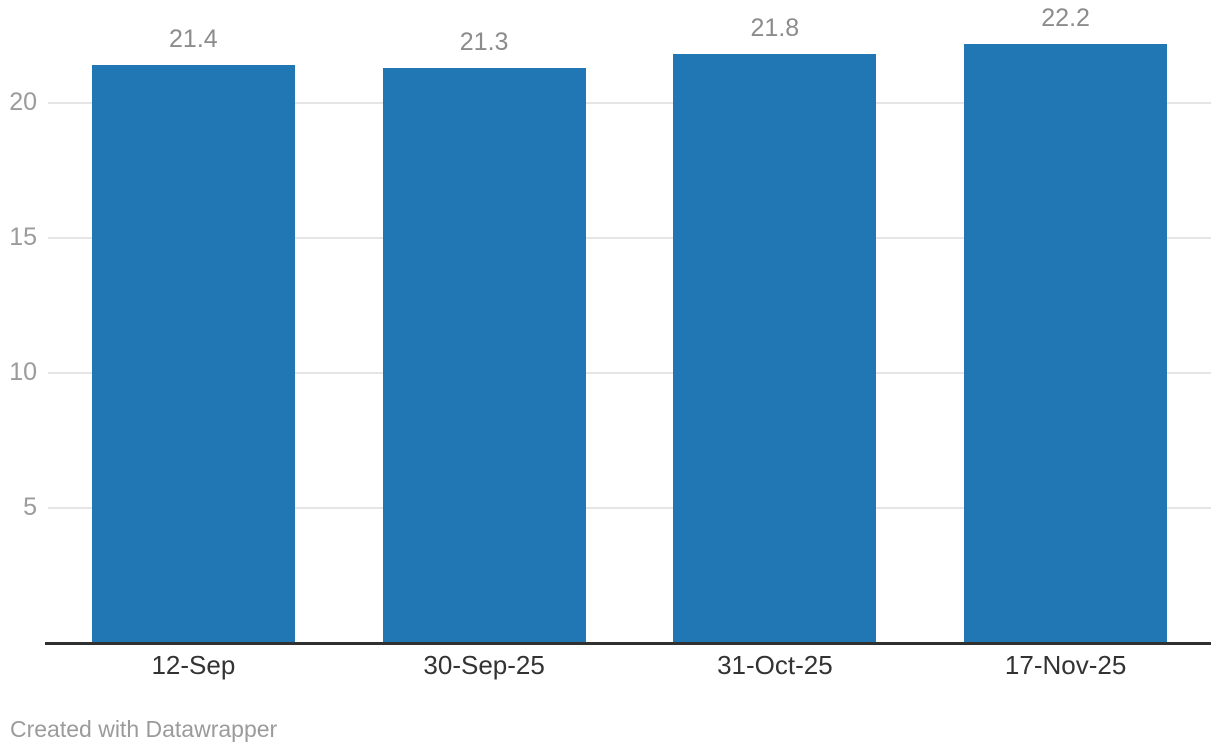 The height and width of the screenshot is (756, 1220). I want to click on bar-value-label: 21.3, so click(484, 41).